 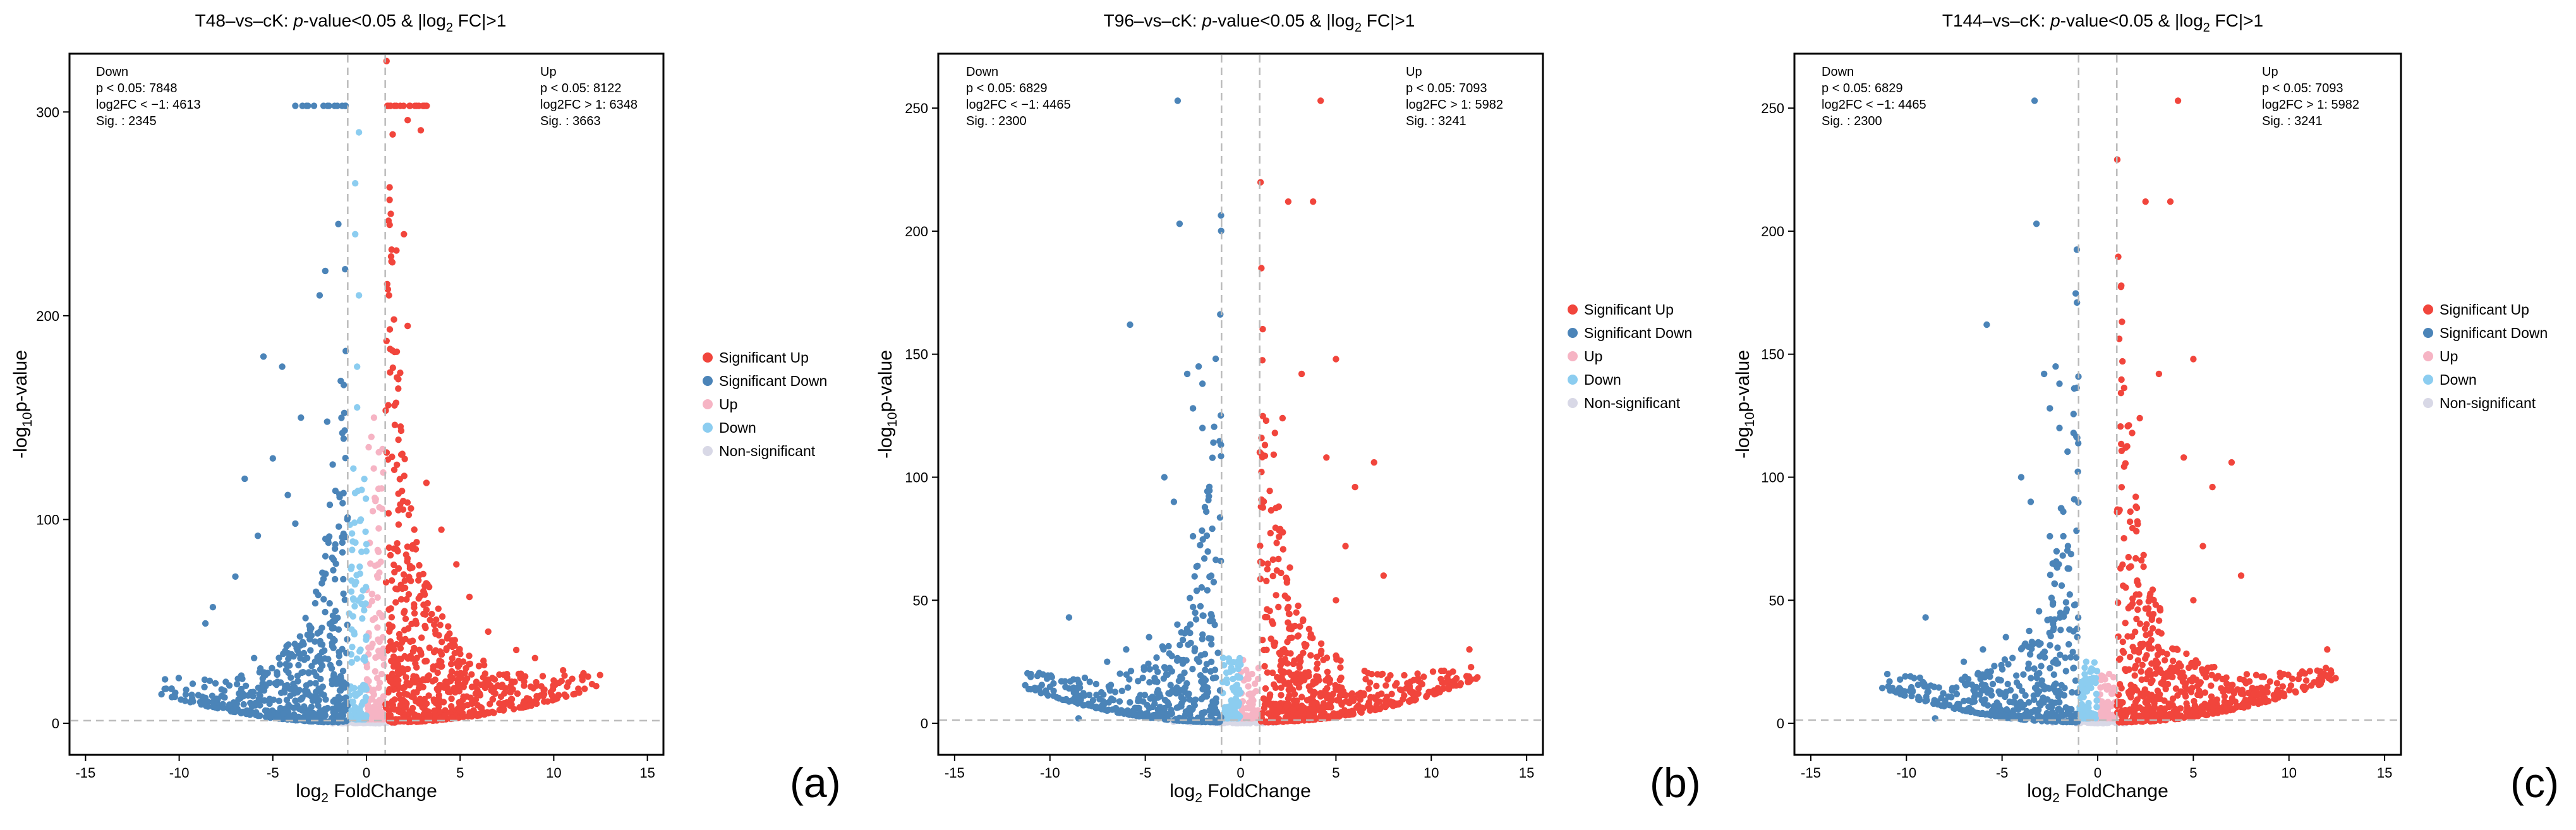 I want to click on y-tick-label: 0, so click(x=55, y=723).